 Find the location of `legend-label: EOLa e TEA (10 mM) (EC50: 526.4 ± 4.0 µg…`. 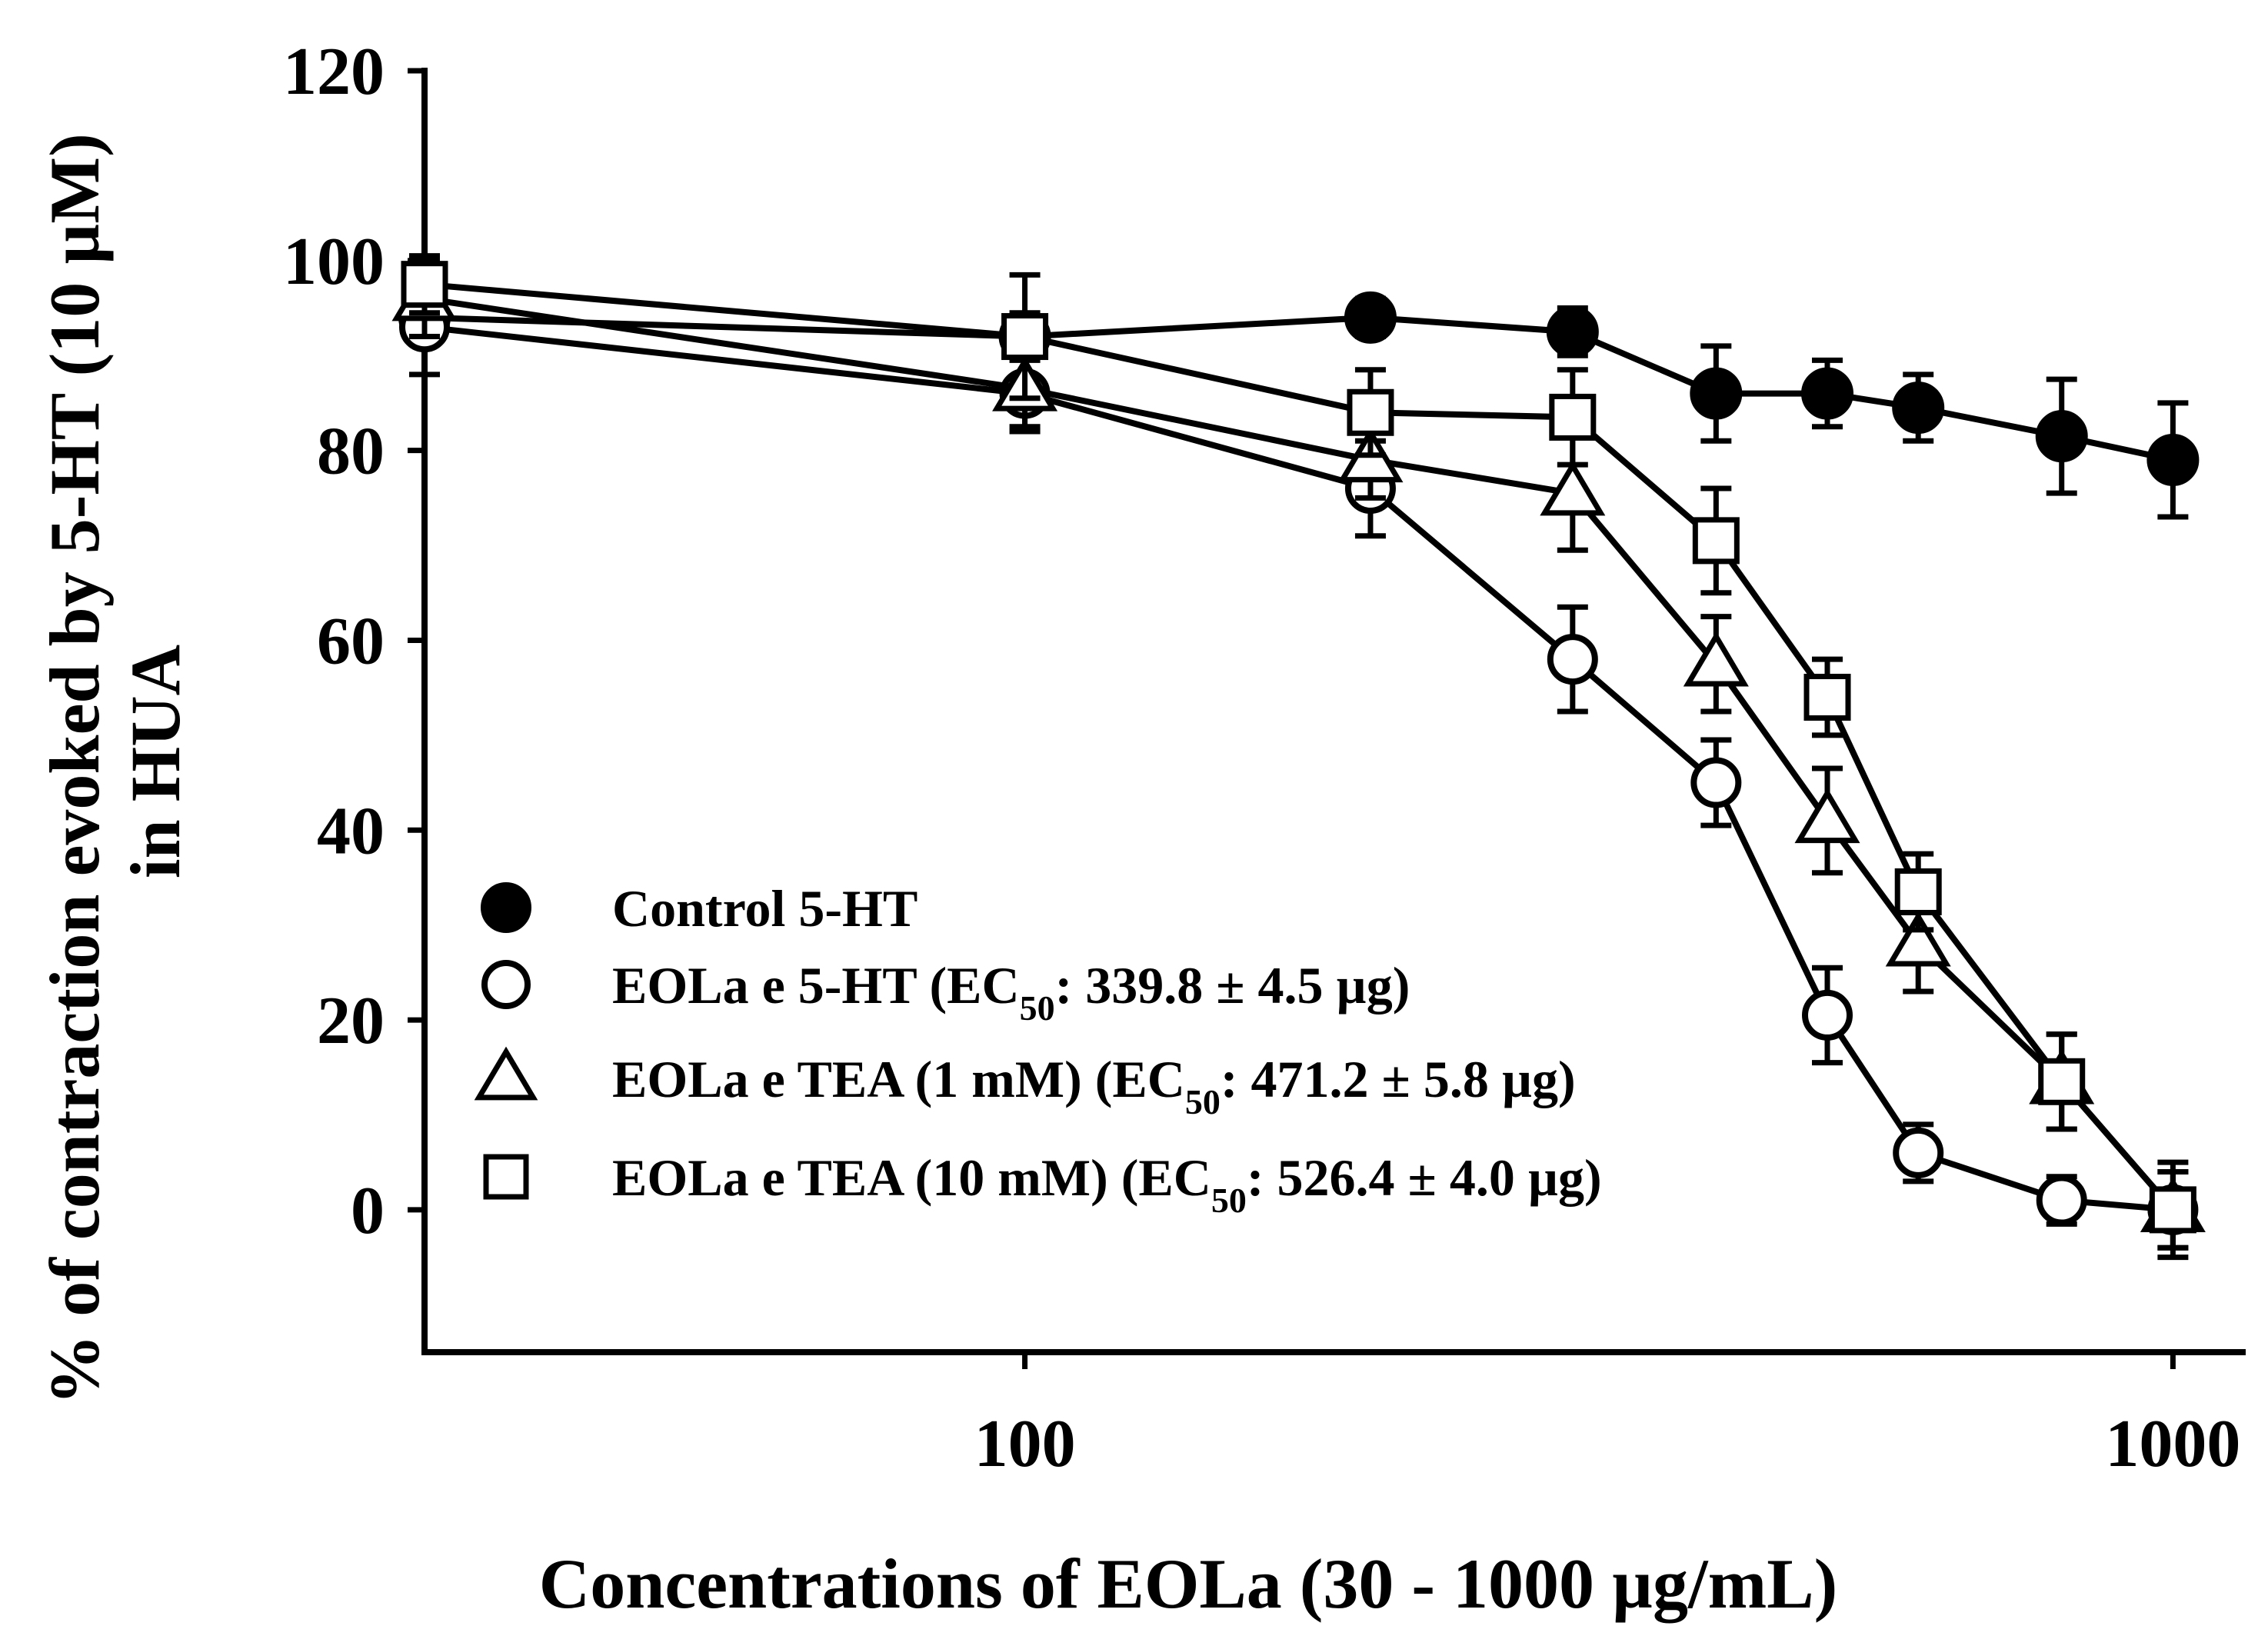

legend-label: EOLa e TEA (10 mM) (EC50: 526.4 ± 4.0 µg… is located at coordinates (1107, 1184).